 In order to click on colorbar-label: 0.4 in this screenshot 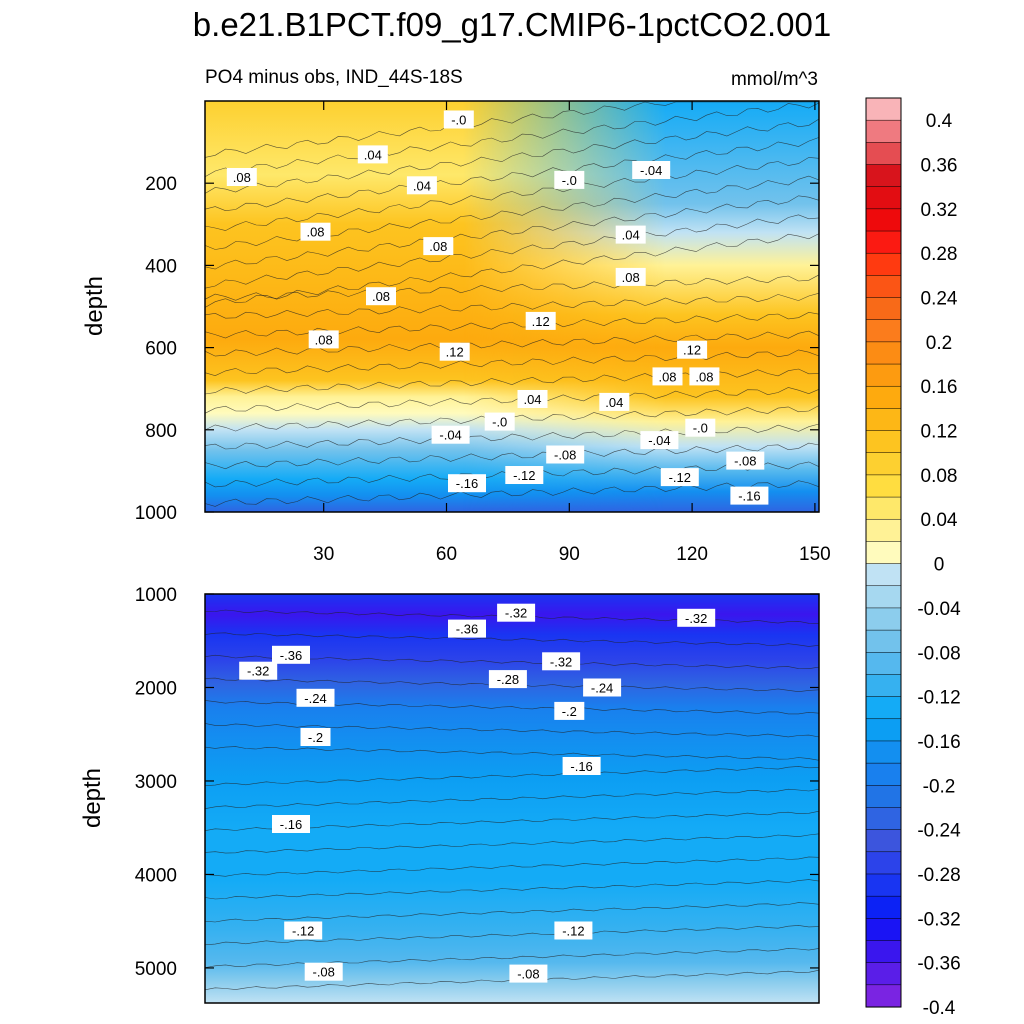, I will do `click(939, 121)`.